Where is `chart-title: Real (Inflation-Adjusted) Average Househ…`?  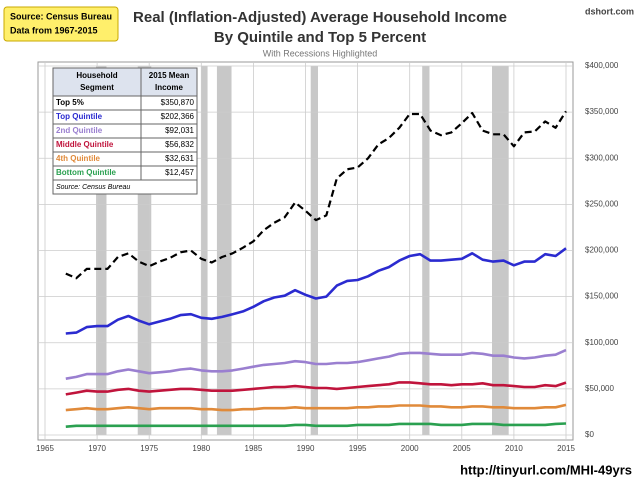 chart-title: Real (Inflation-Adjusted) Average Househ… is located at coordinates (320, 17).